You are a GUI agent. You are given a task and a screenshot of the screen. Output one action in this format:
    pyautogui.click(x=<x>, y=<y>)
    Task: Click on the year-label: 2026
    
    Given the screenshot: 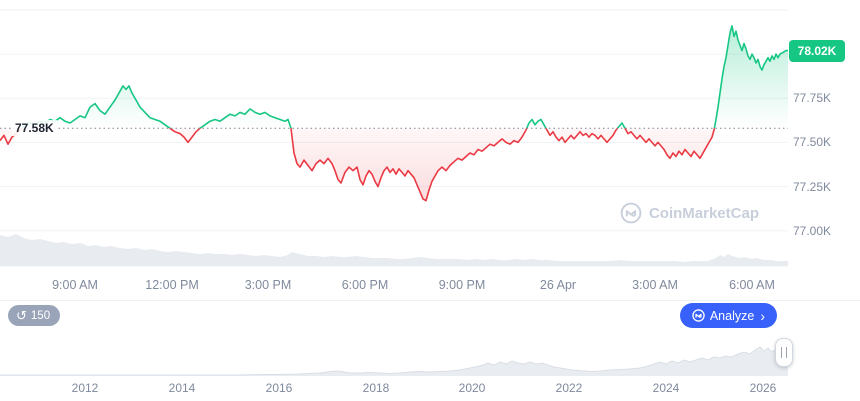 What is the action you would take?
    pyautogui.click(x=763, y=388)
    